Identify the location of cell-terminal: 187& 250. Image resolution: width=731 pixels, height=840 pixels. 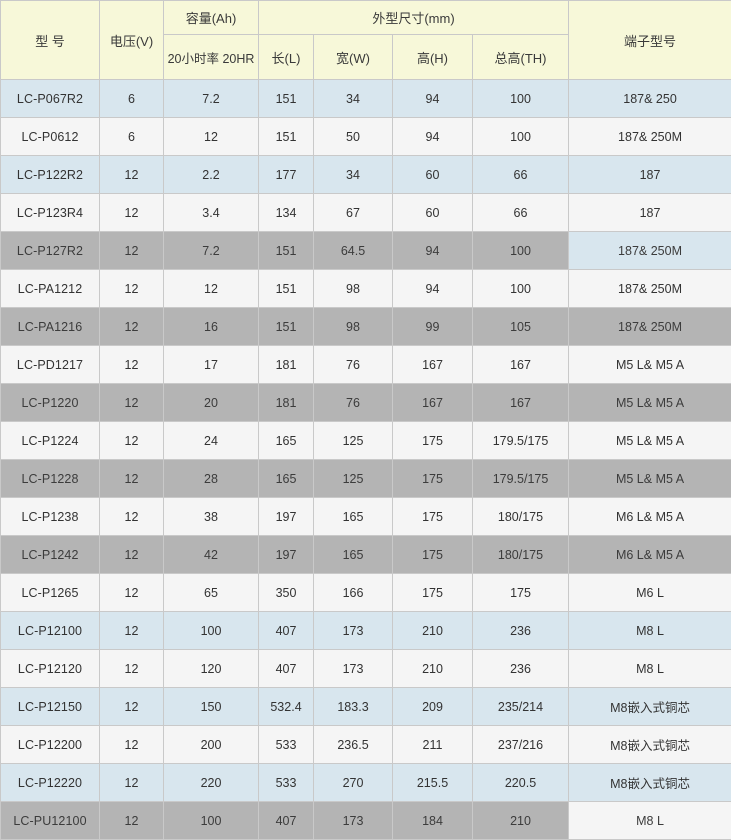
(650, 99).